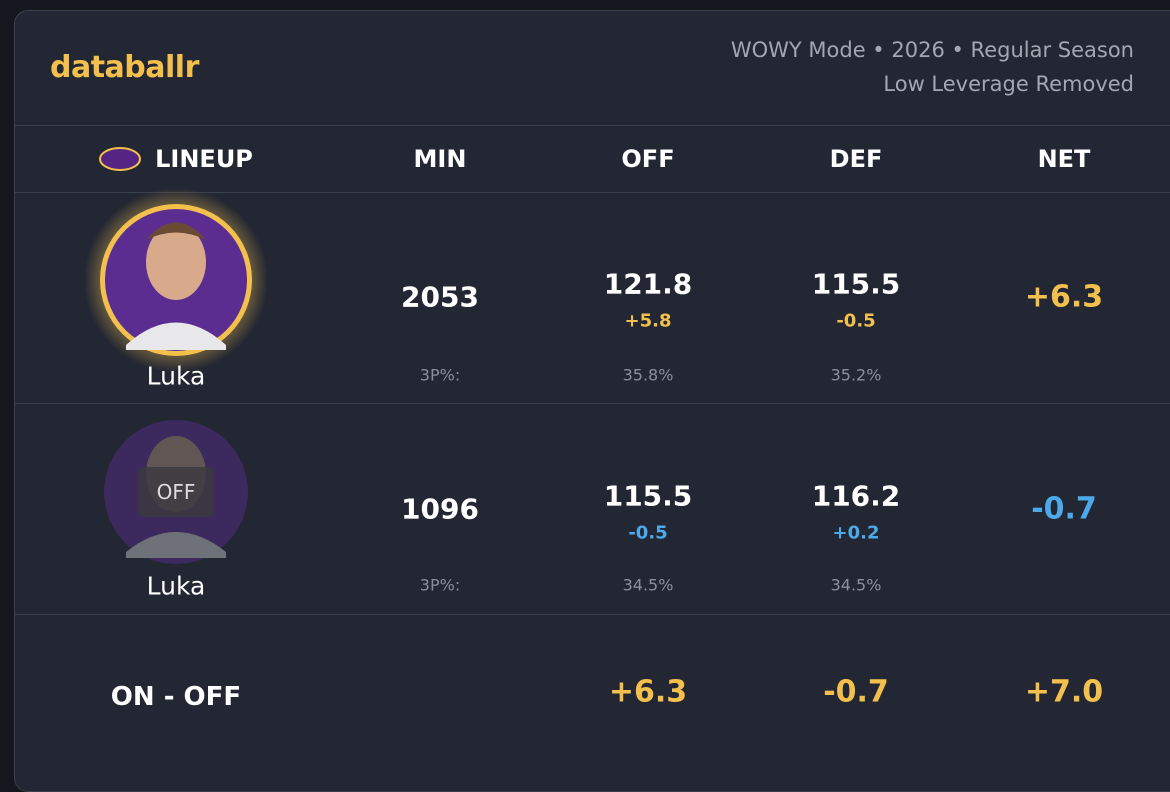  What do you see at coordinates (204, 159) in the screenshot?
I see `col-header: LINEUP` at bounding box center [204, 159].